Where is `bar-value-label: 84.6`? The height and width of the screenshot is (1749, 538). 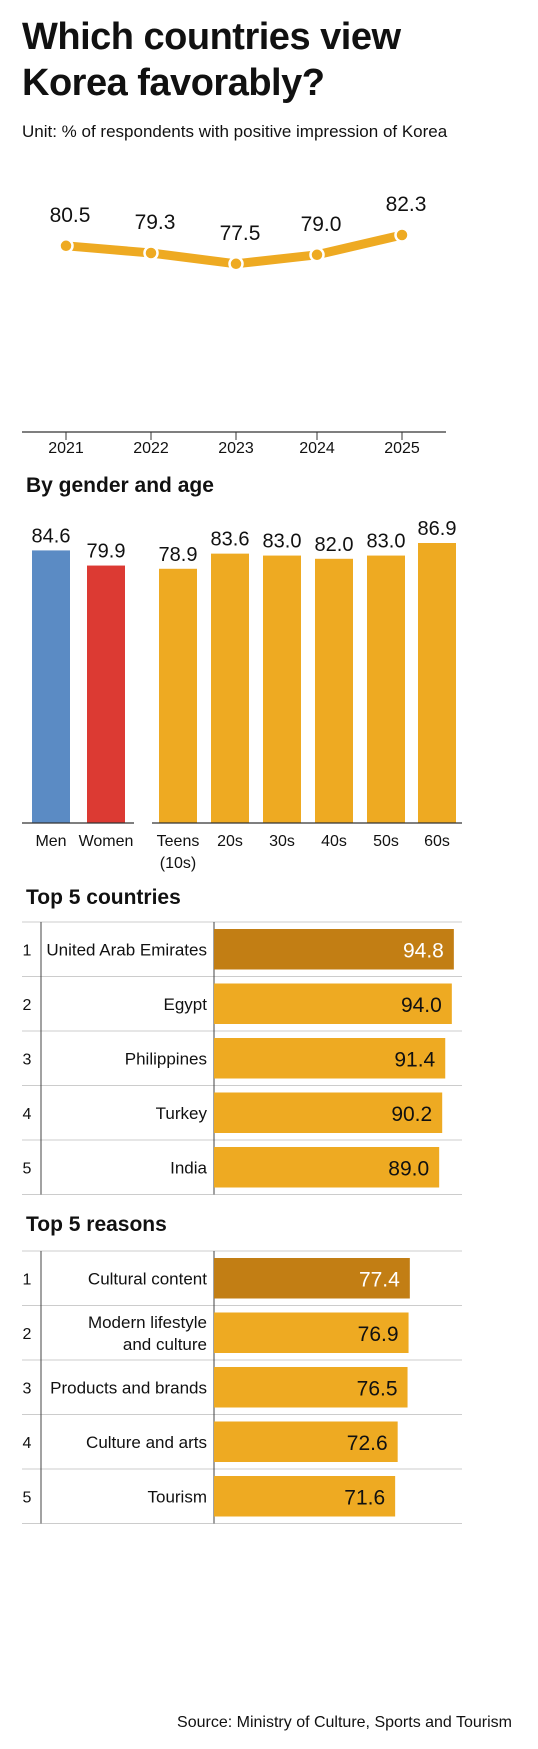
bar-value-label: 84.6 is located at coordinates (51, 536).